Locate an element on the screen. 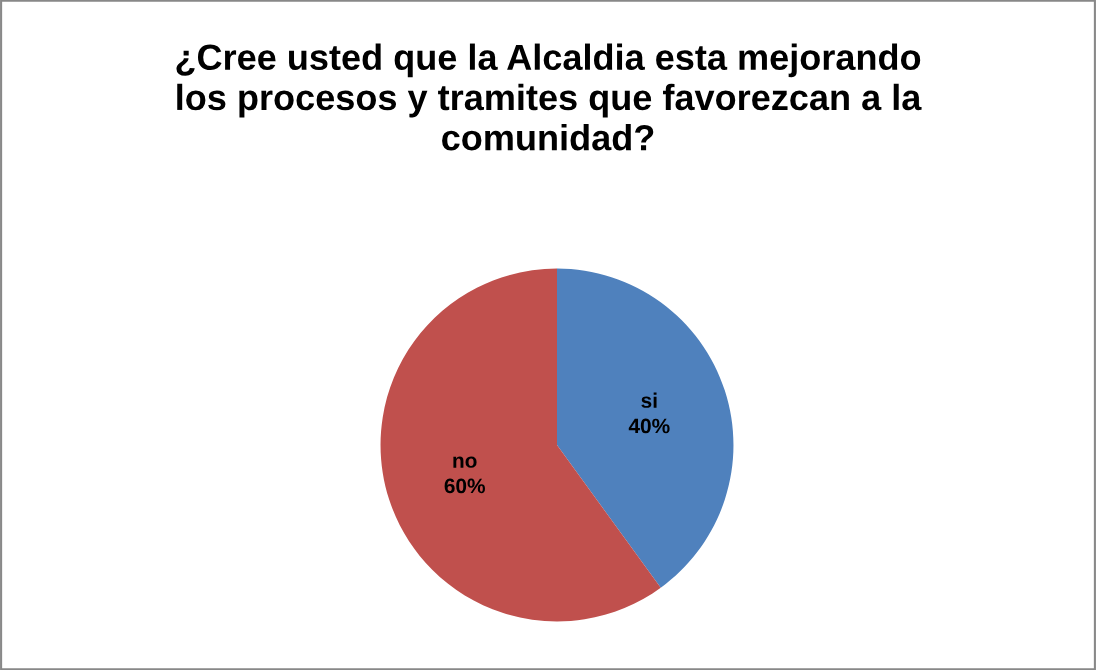 This screenshot has height=670, width=1096. slice-label: si is located at coordinates (649, 400).